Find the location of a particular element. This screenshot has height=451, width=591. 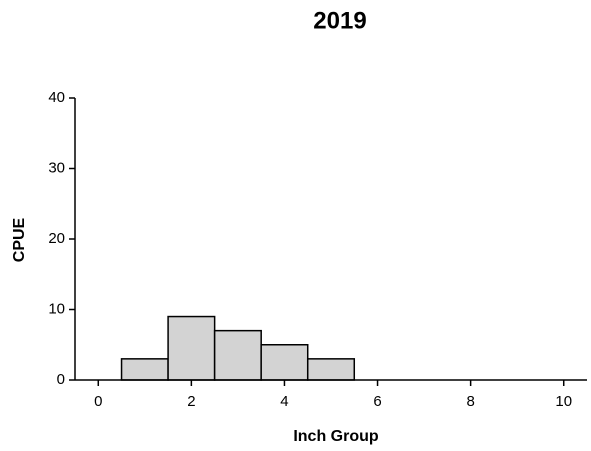

y-tick-label: 0 is located at coordinates (61, 379).